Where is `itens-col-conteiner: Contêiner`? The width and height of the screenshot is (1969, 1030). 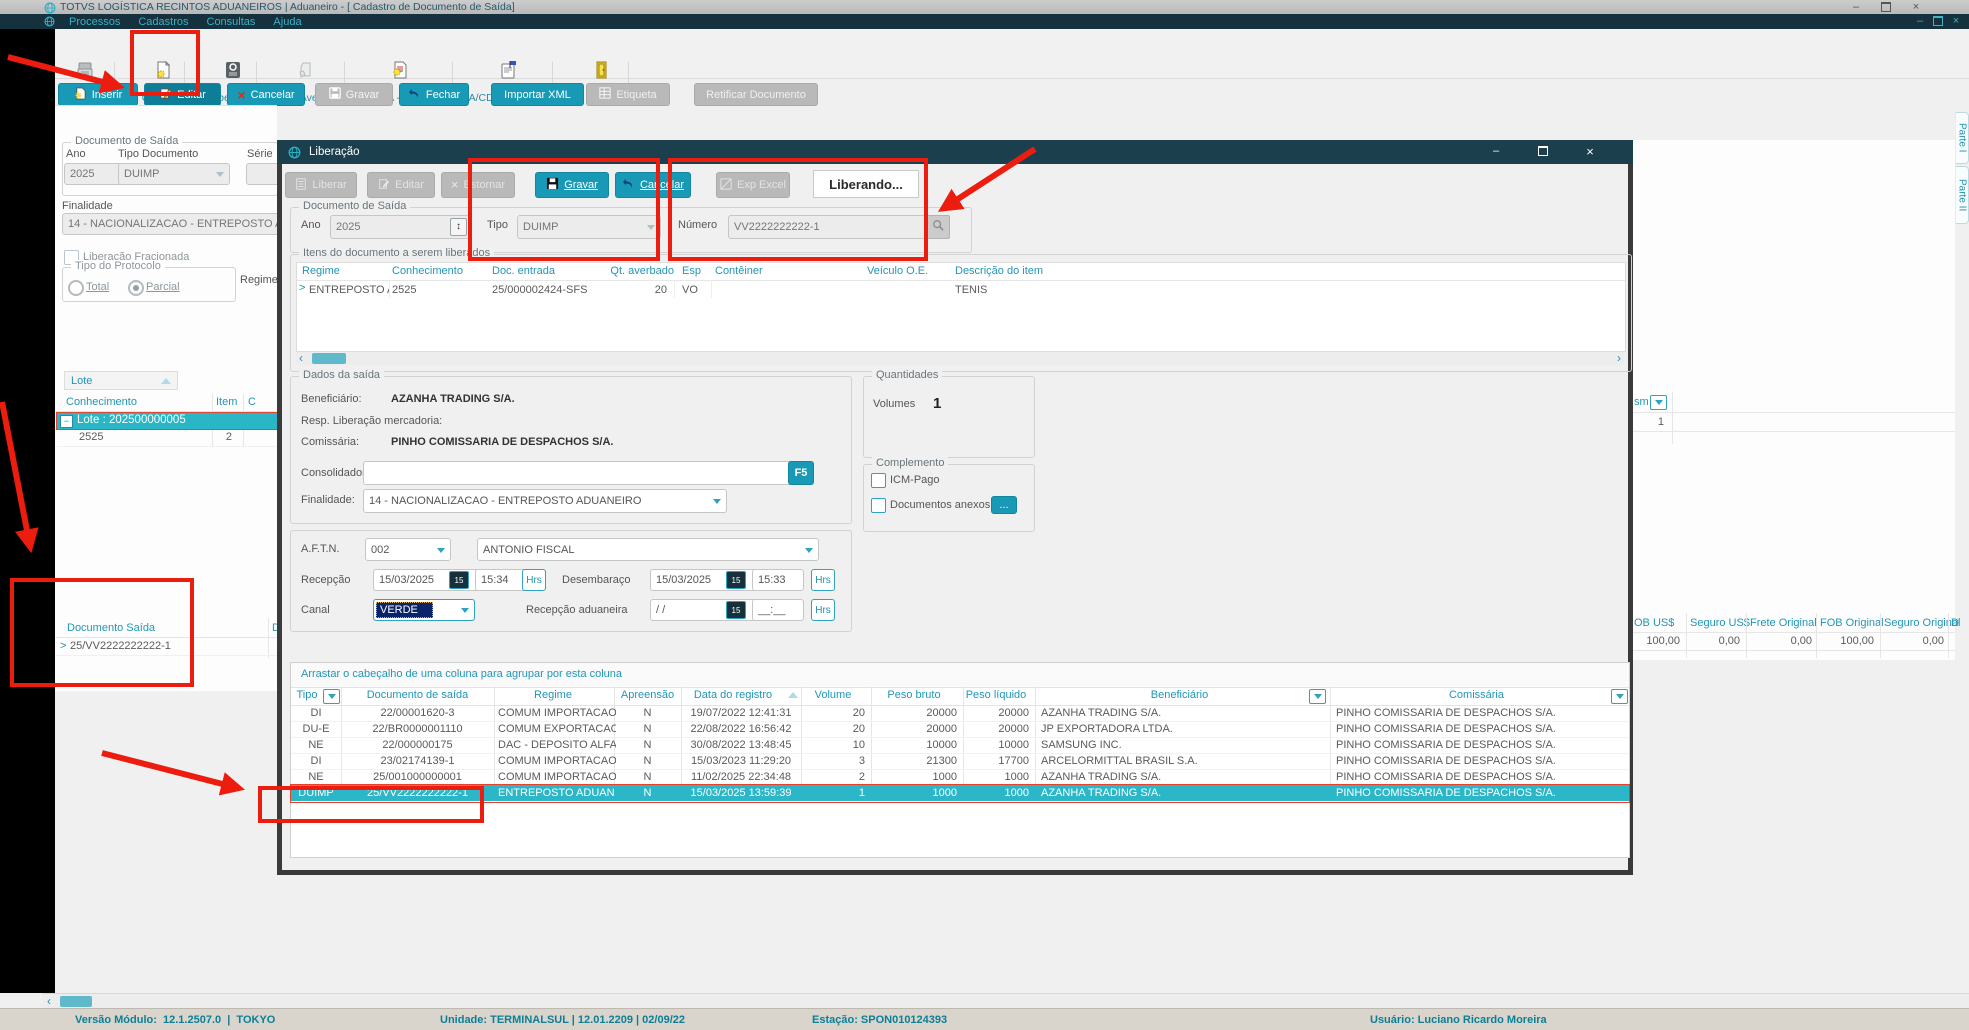 itens-col-conteiner: Contêiner is located at coordinates (739, 271).